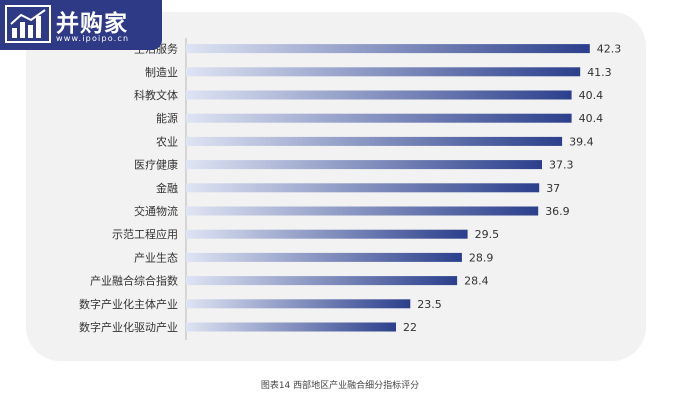 The width and height of the screenshot is (680, 410). I want to click on category-label: 交通物流, so click(156, 211).